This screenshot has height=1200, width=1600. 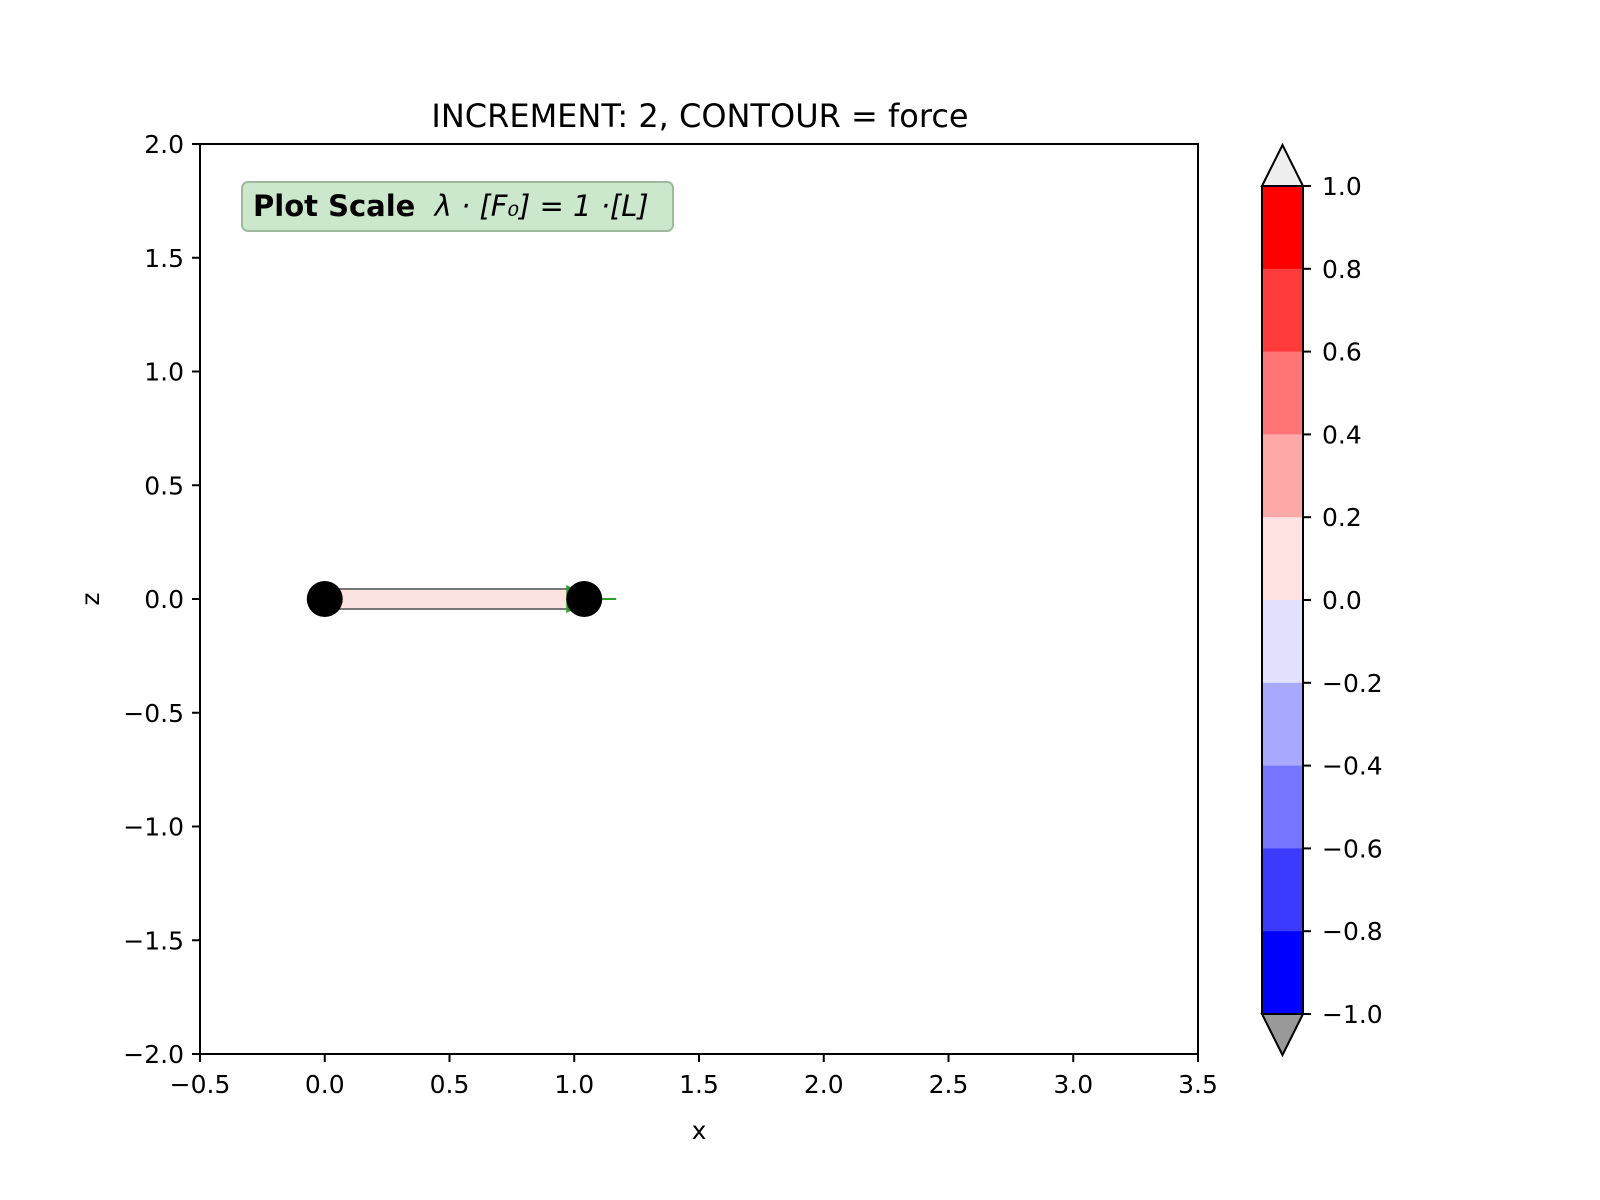 What do you see at coordinates (1342, 352) in the screenshot?
I see `colorbar-tick-label: 0.6` at bounding box center [1342, 352].